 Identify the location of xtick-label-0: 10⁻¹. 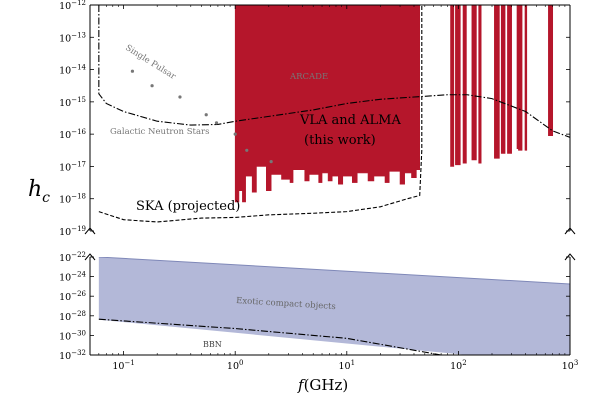
(123, 365).